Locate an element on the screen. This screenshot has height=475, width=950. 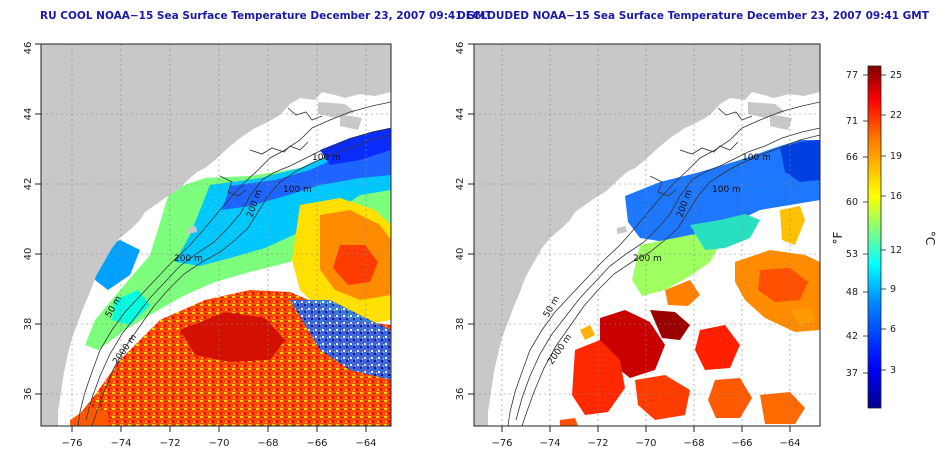
right-y-tick: 38 is located at coordinates (460, 324).